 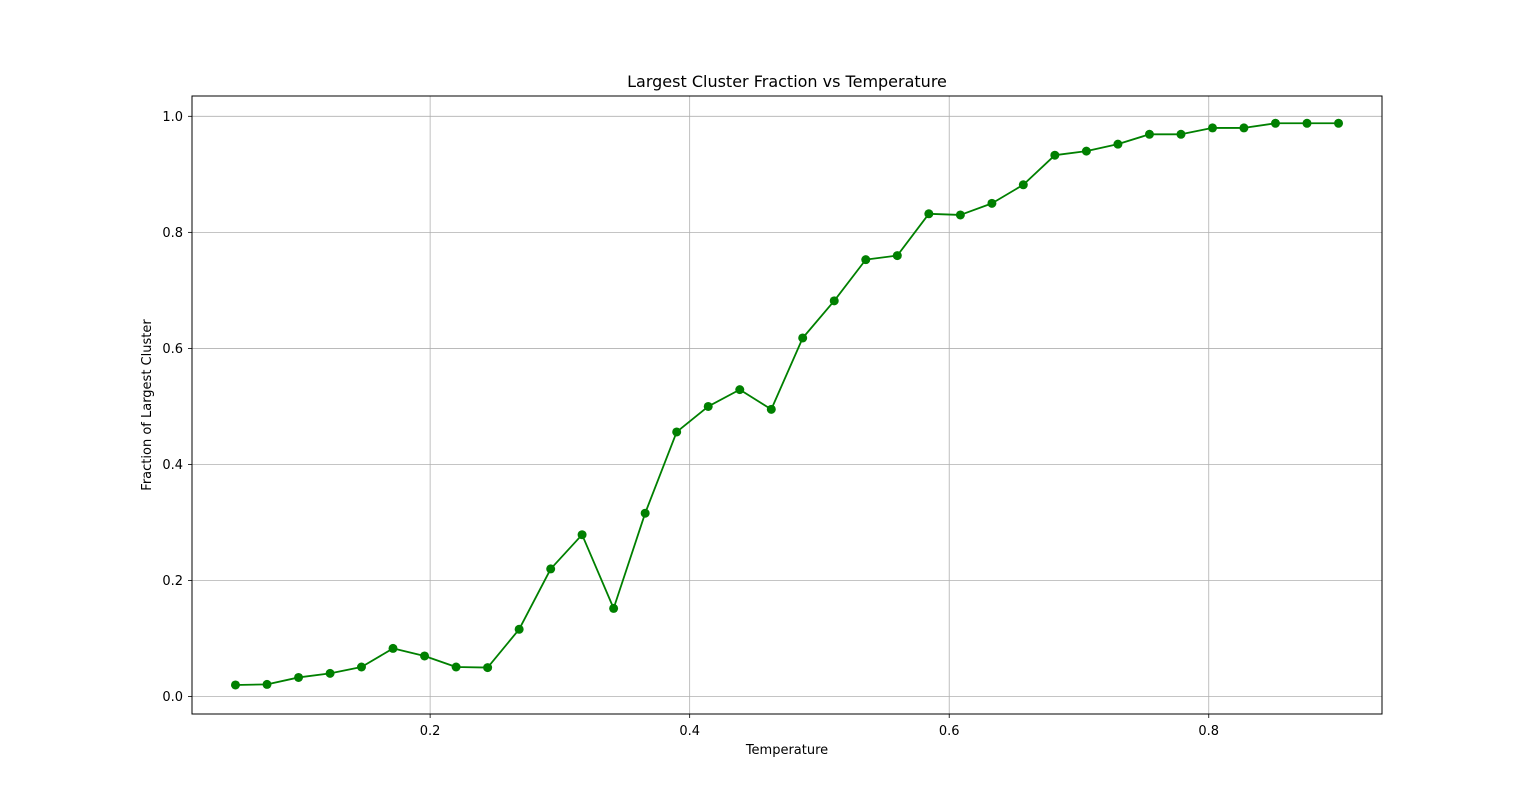 What do you see at coordinates (147, 405) in the screenshot?
I see `y-axis-label: Fraction of Largest Cluster` at bounding box center [147, 405].